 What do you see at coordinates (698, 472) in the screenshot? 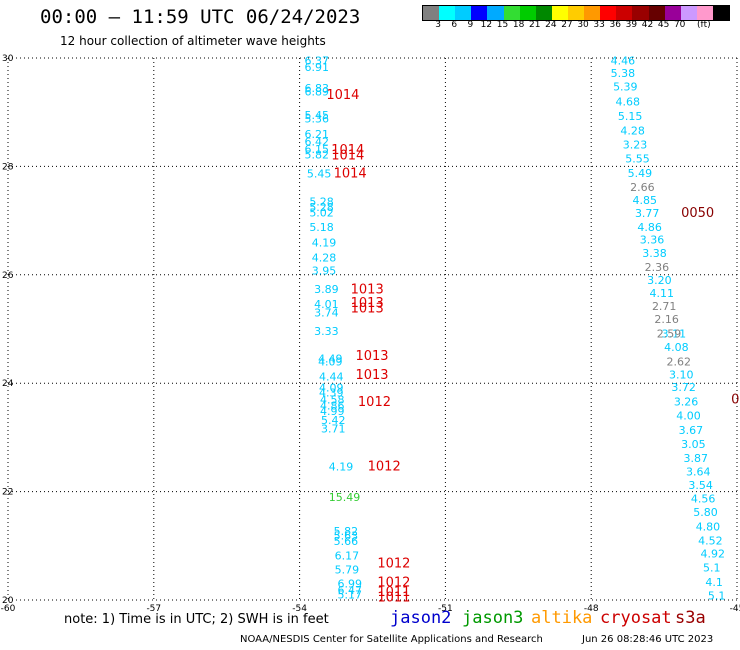
I see `wave-height-label: 3.64` at bounding box center [698, 472].